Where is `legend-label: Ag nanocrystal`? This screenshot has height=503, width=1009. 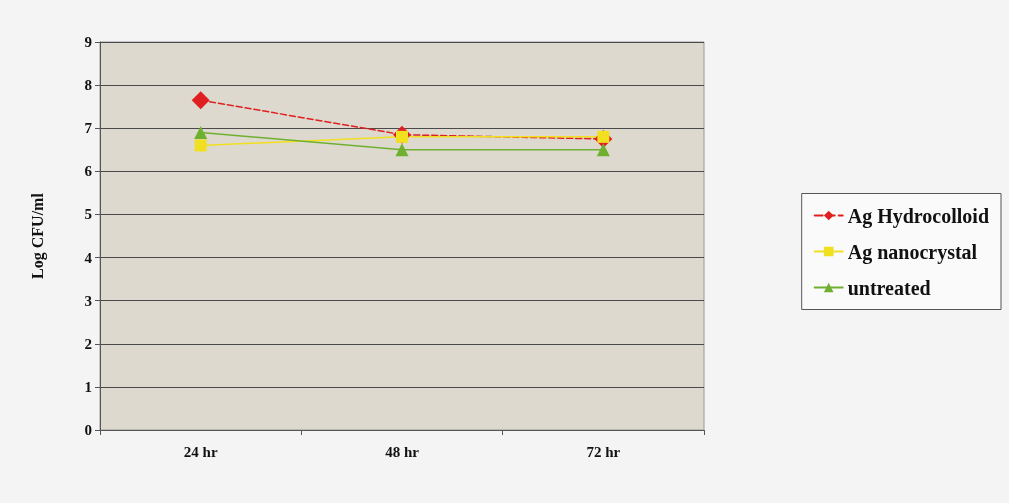 legend-label: Ag nanocrystal is located at coordinates (912, 252).